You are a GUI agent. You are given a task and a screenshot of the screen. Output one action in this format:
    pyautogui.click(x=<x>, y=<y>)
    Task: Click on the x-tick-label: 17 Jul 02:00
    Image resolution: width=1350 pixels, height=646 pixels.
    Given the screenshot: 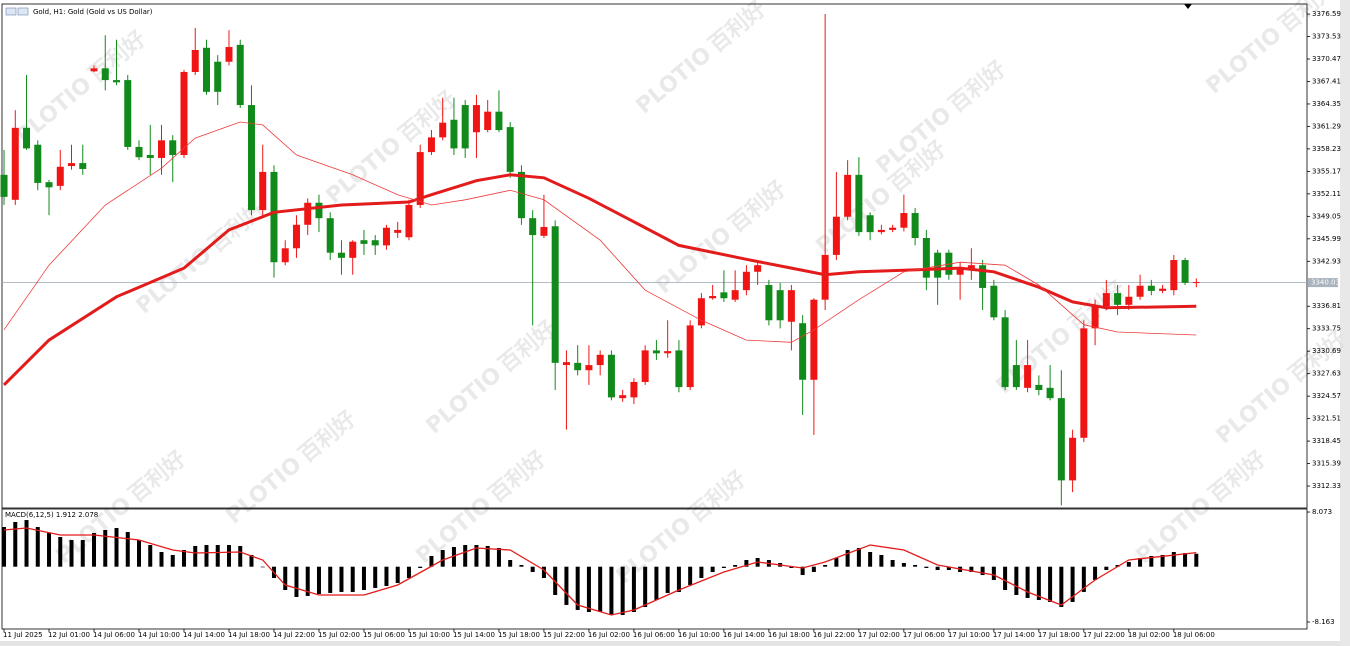 What is the action you would take?
    pyautogui.click(x=879, y=635)
    